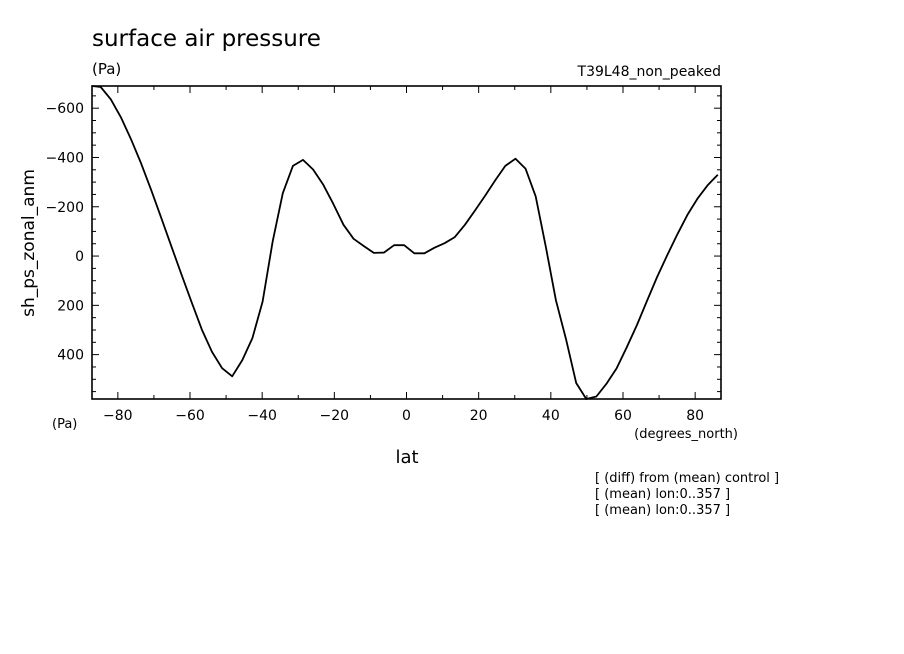 This screenshot has height=654, width=904. What do you see at coordinates (686, 434) in the screenshot?
I see `x-units-label: (degrees_north)` at bounding box center [686, 434].